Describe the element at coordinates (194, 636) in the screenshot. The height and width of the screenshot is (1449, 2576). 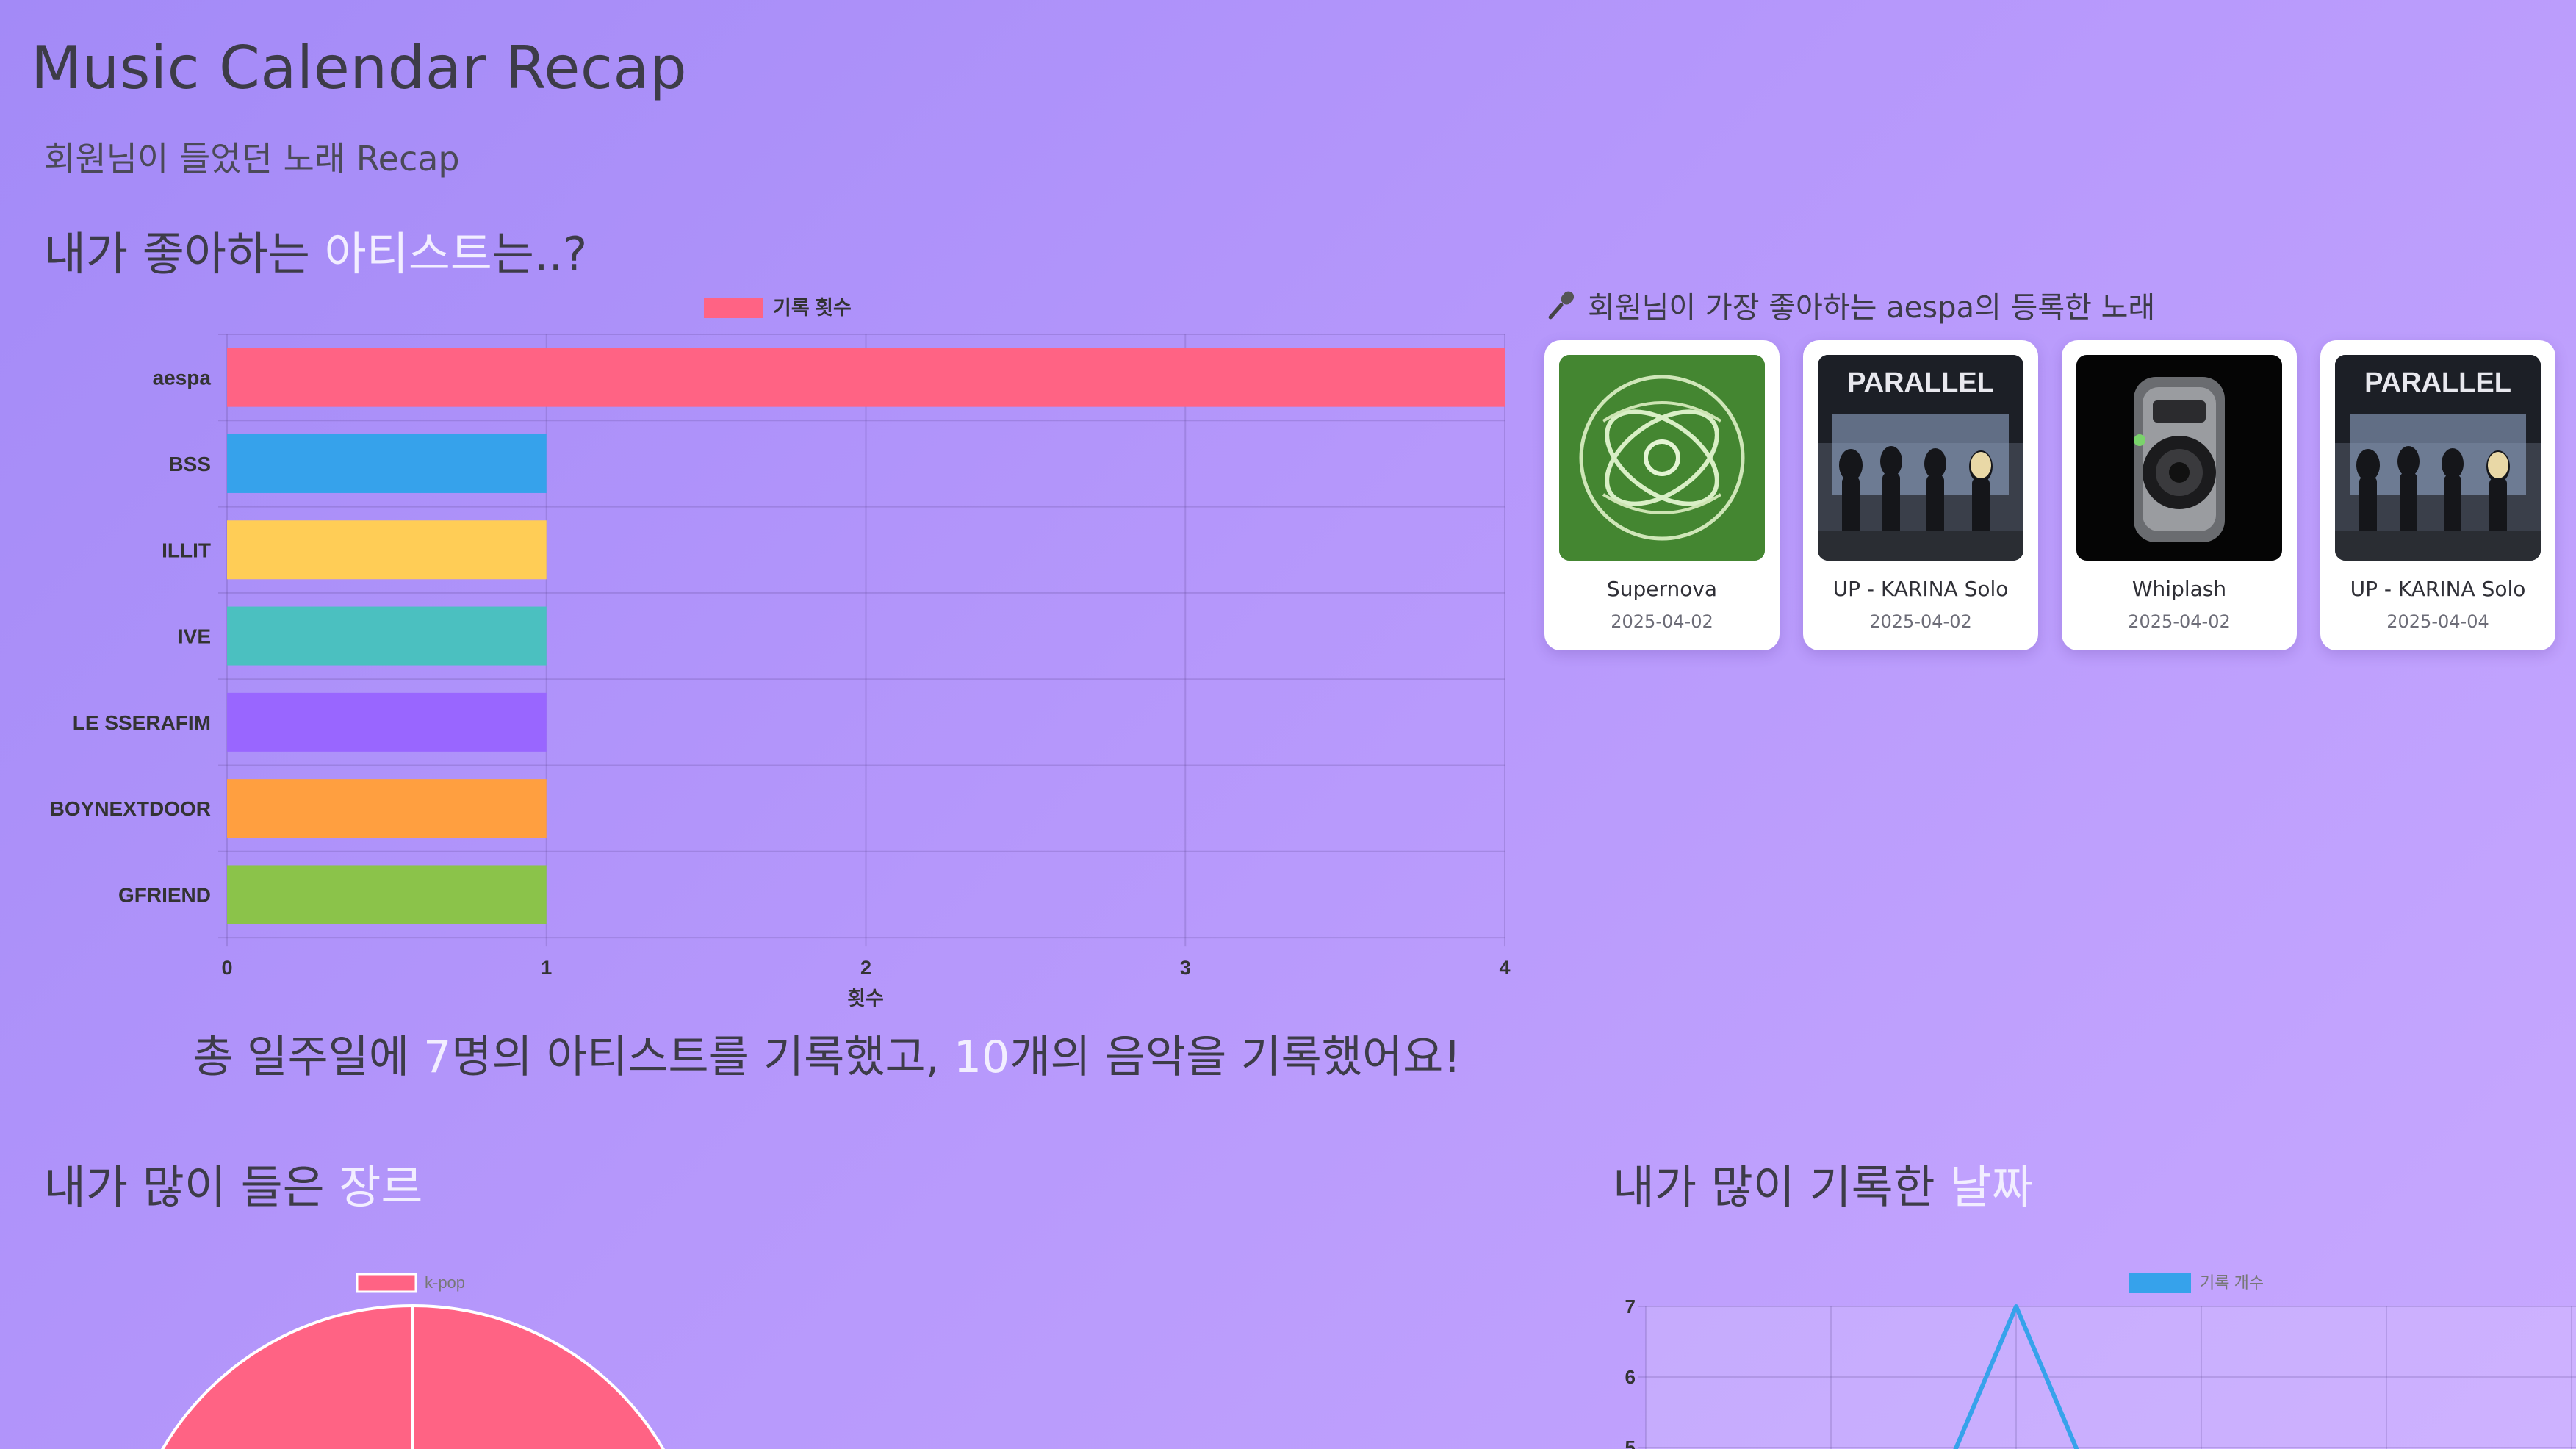
I see `bar-y-label: IVE` at that location.